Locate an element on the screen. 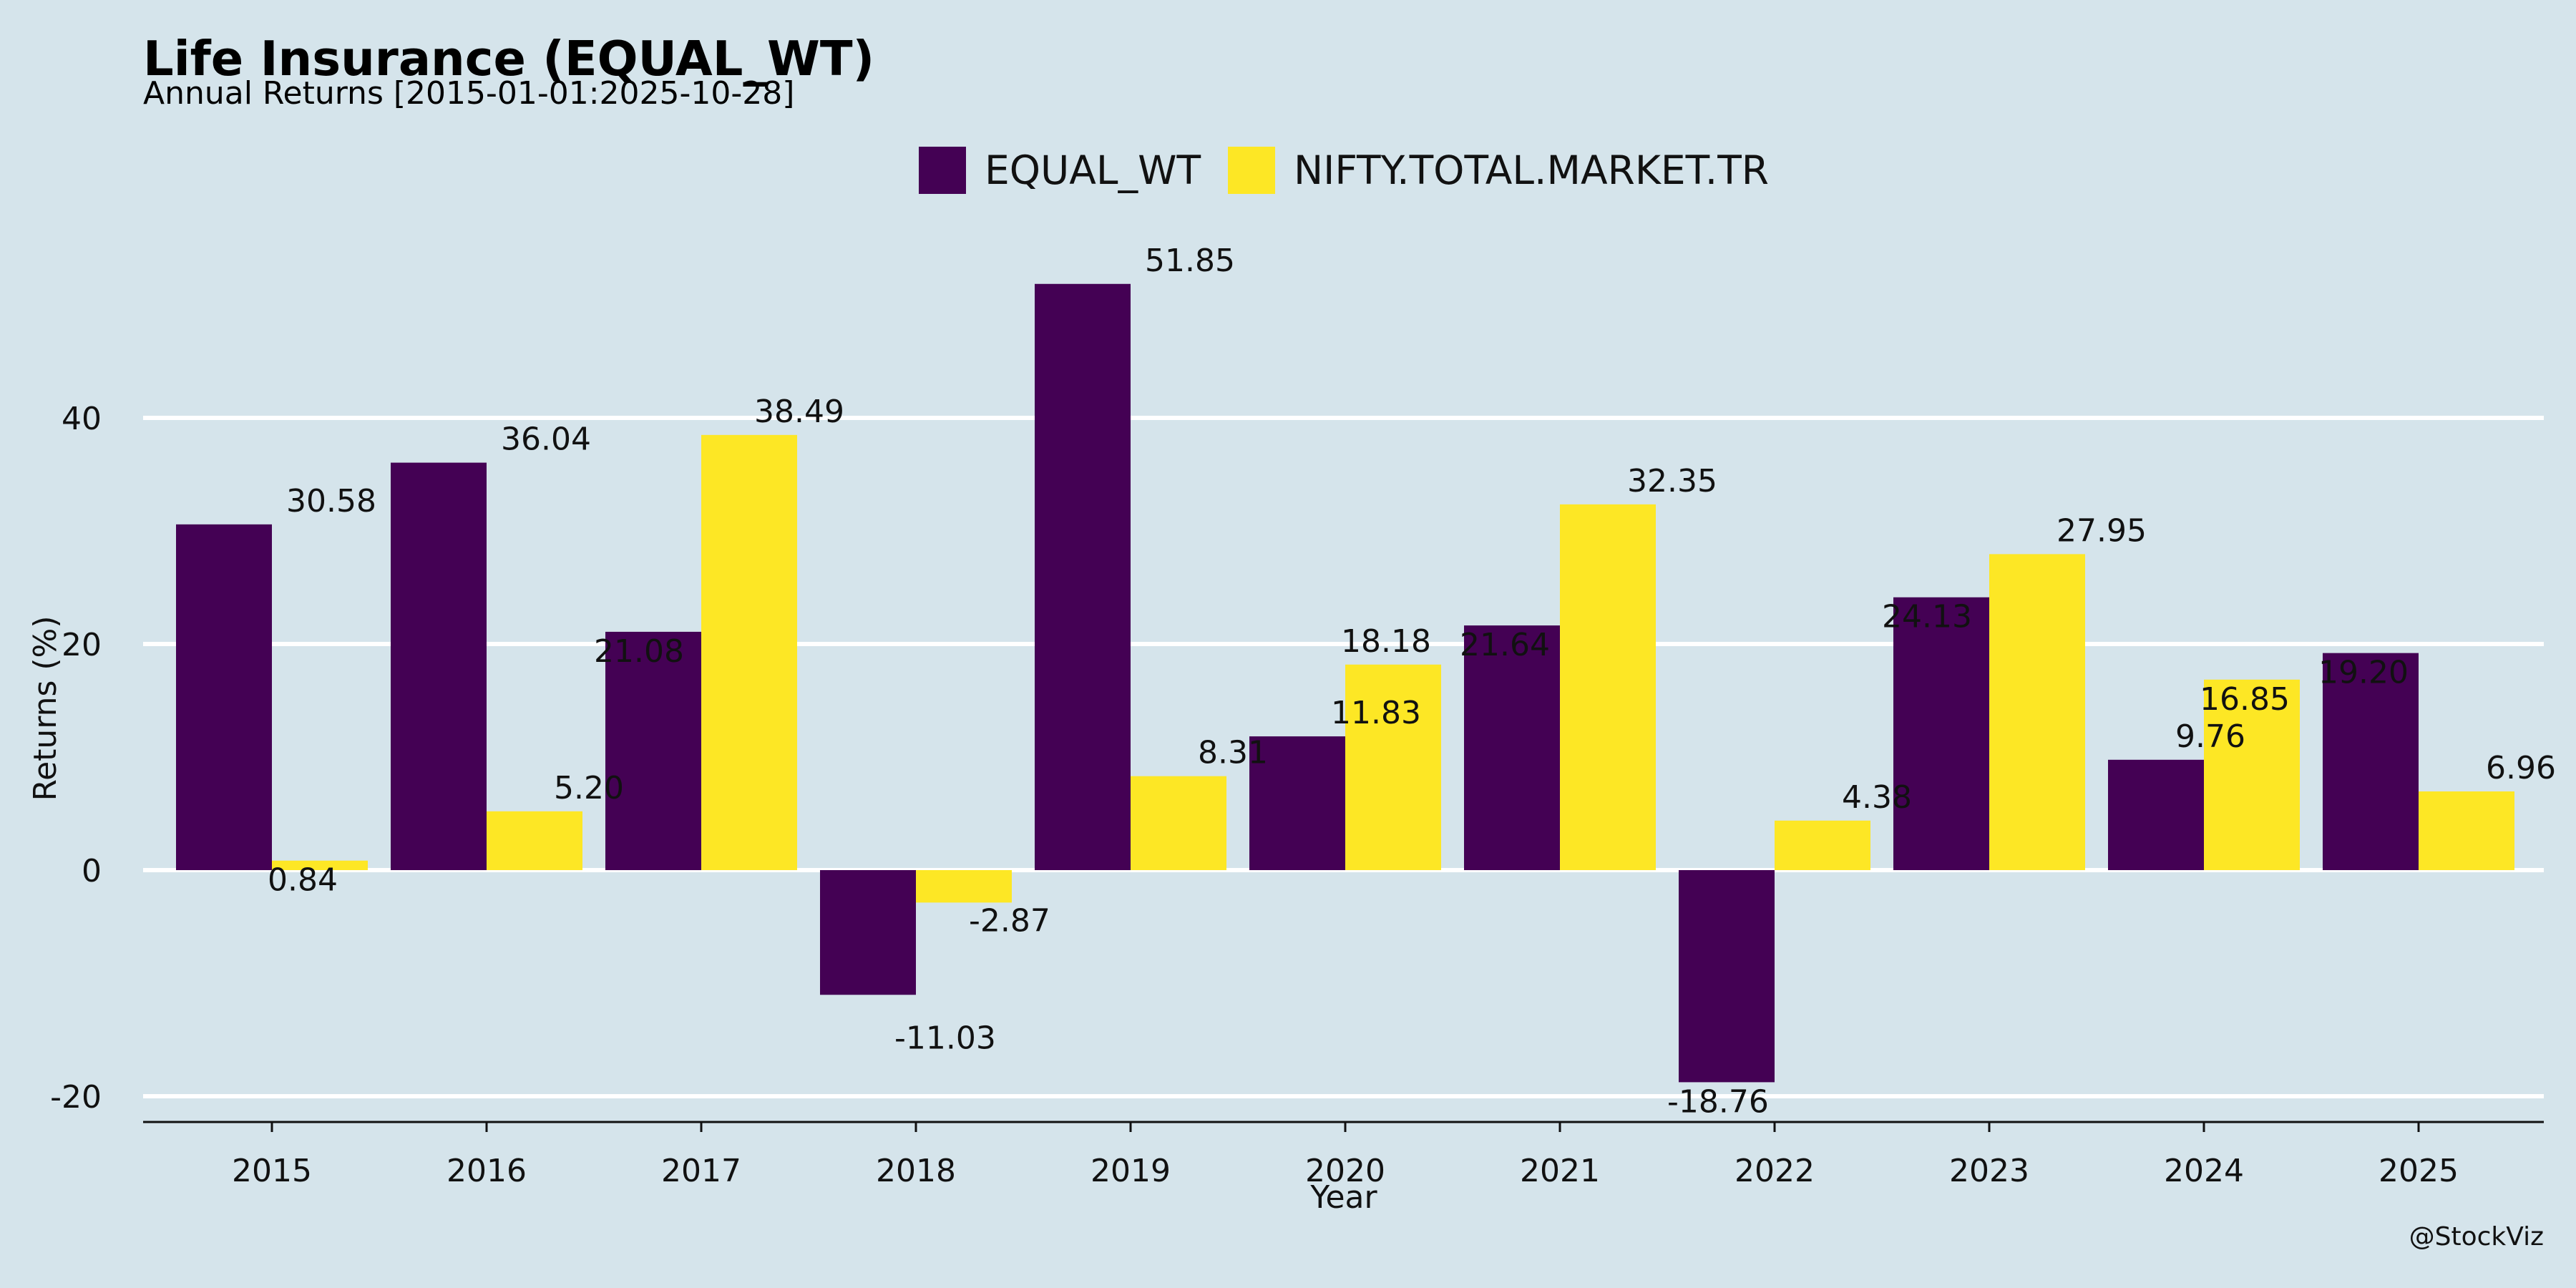  bar-equal-wt-2018 is located at coordinates (868, 932).